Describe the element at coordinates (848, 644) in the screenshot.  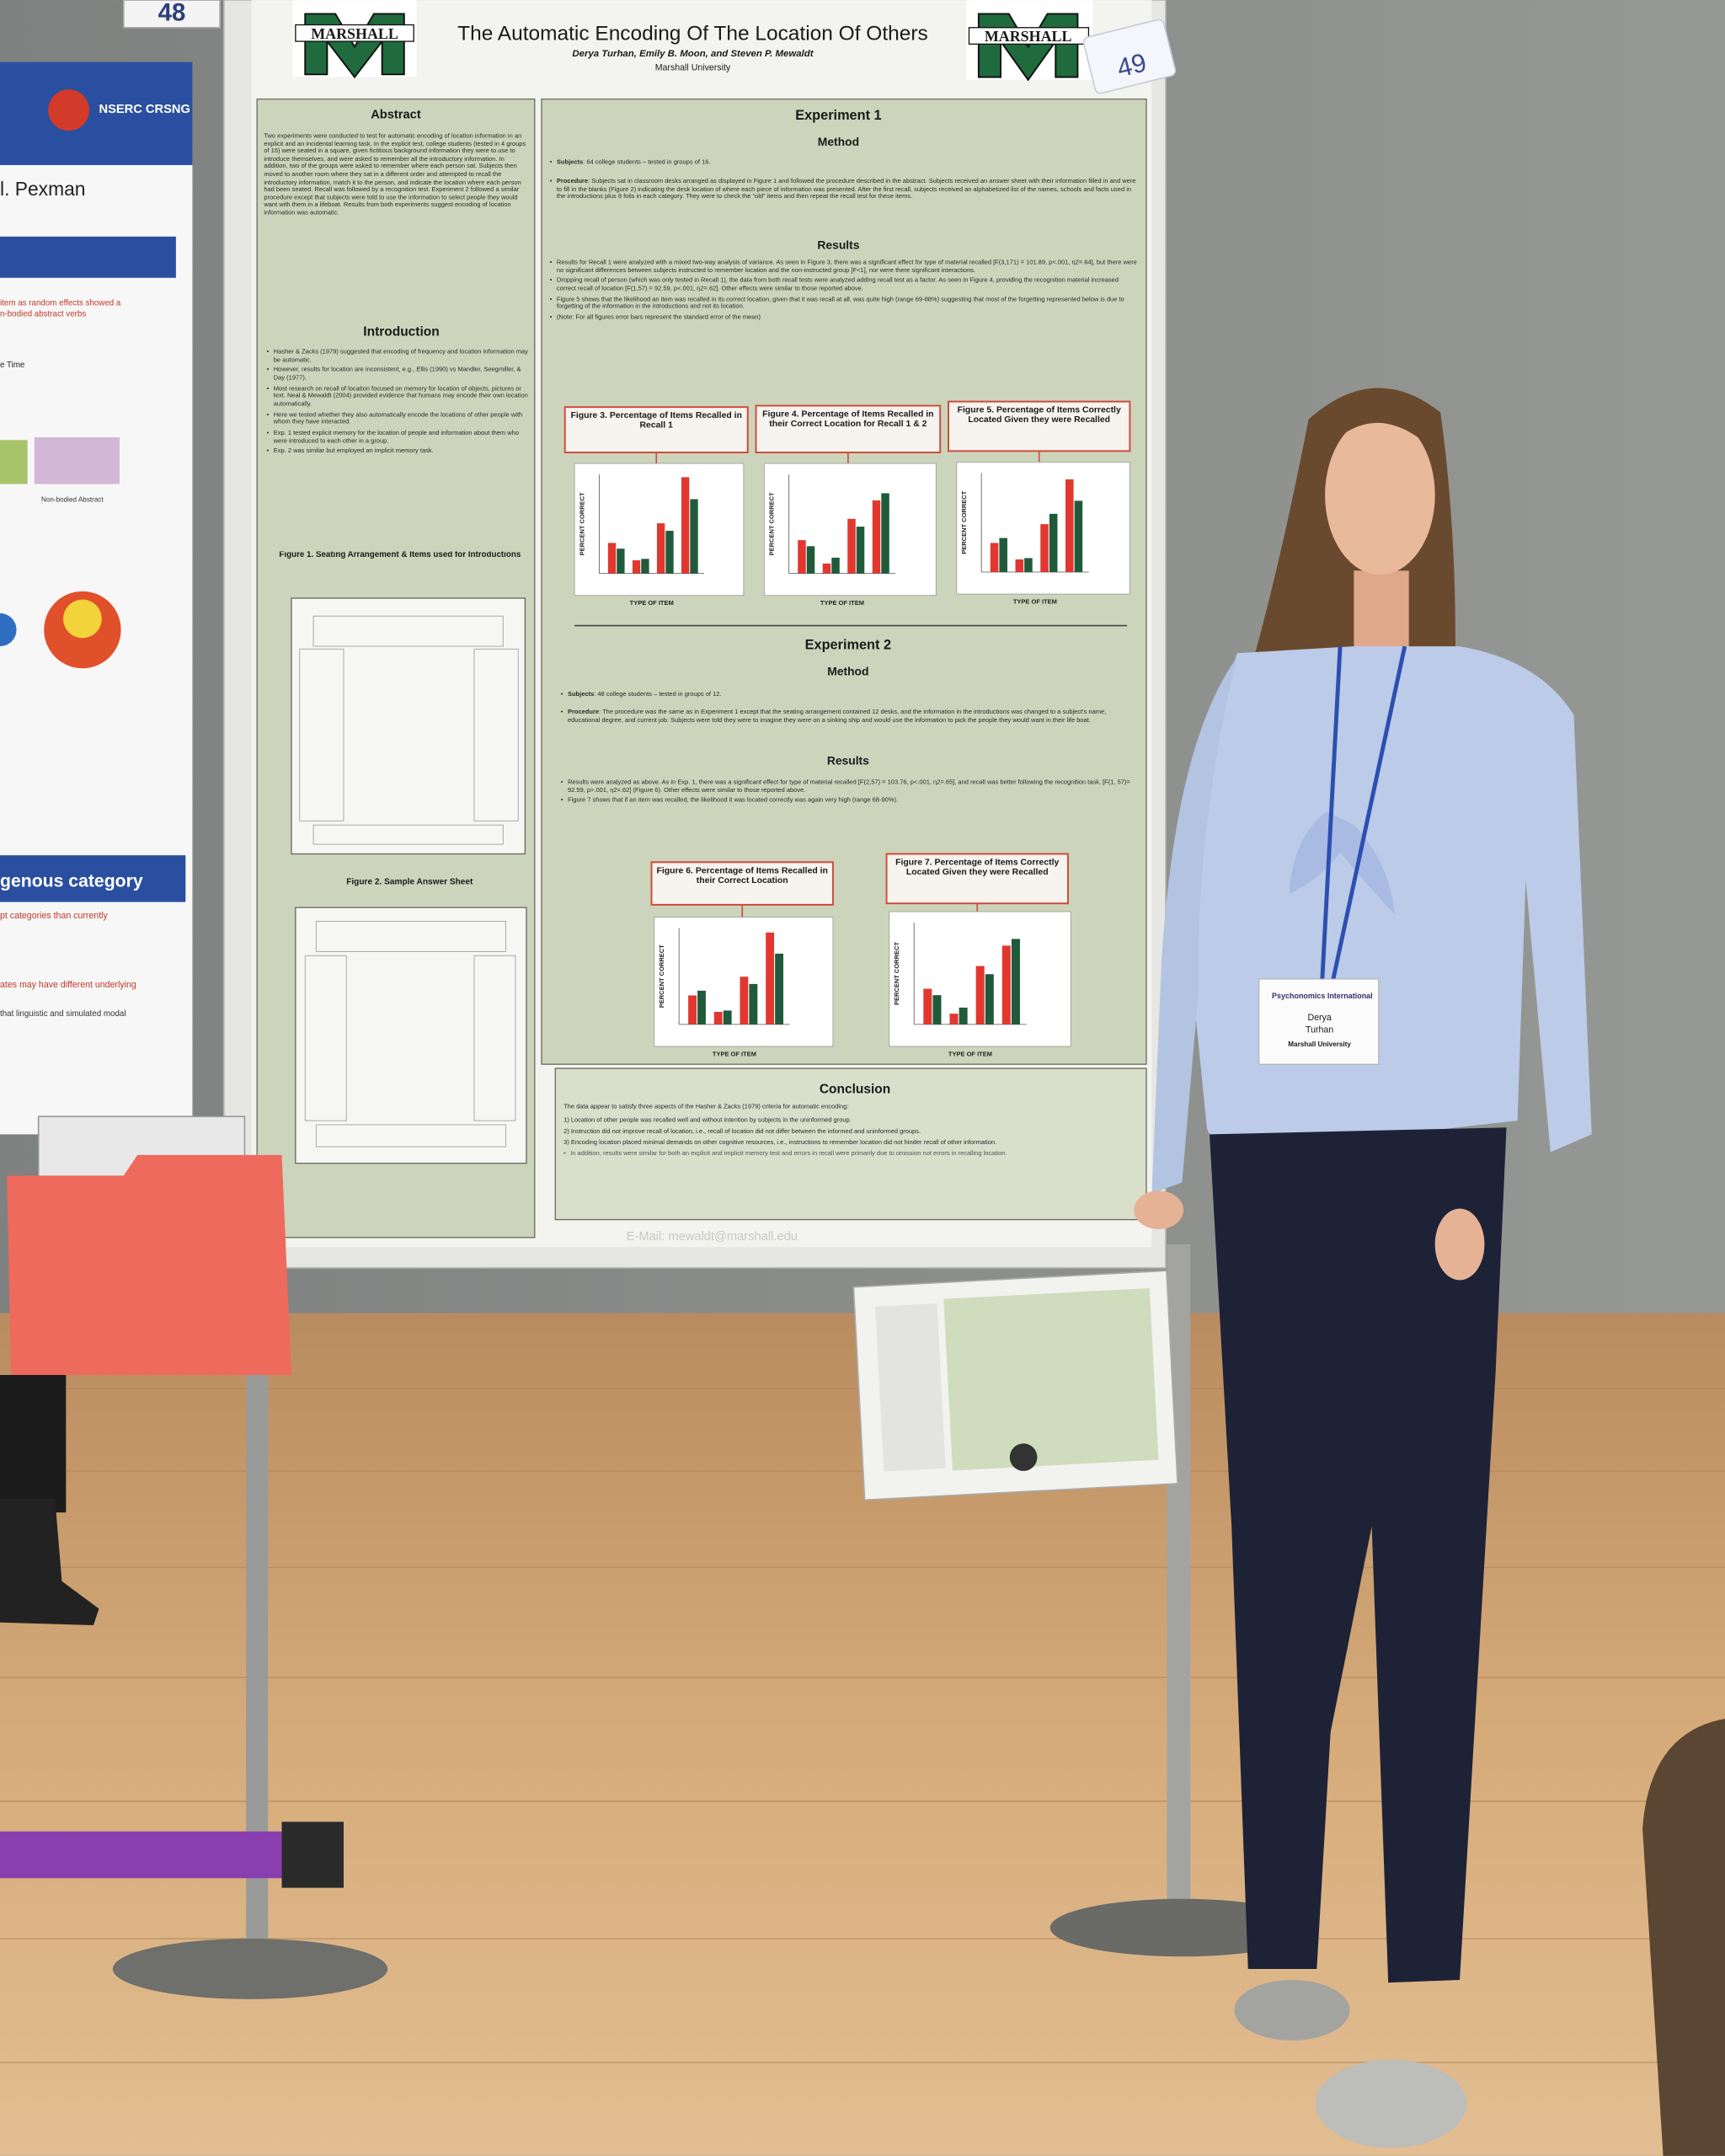
I see `section-heading: Experiment 2` at that location.